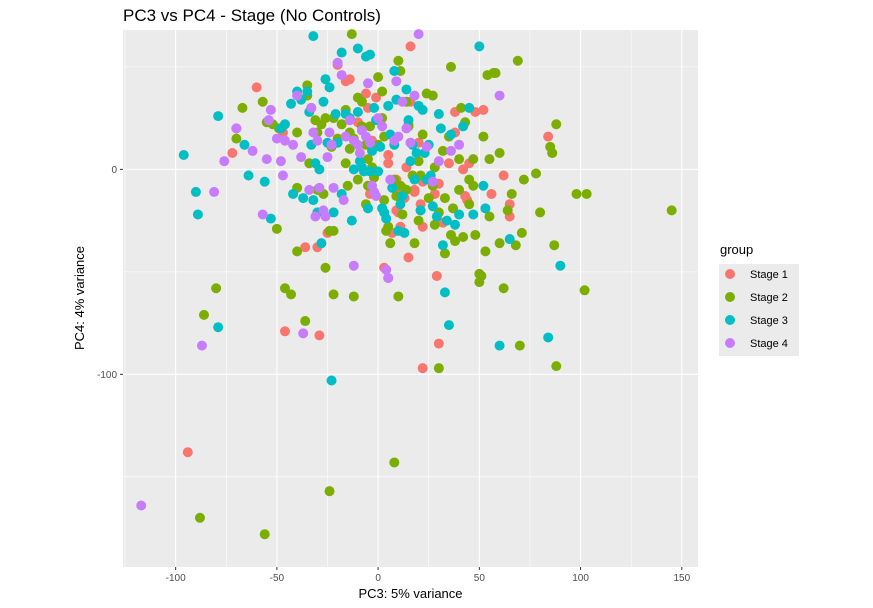 The width and height of the screenshot is (873, 608). Describe the element at coordinates (480, 578) in the screenshot. I see `x-tick-label: 50` at that location.